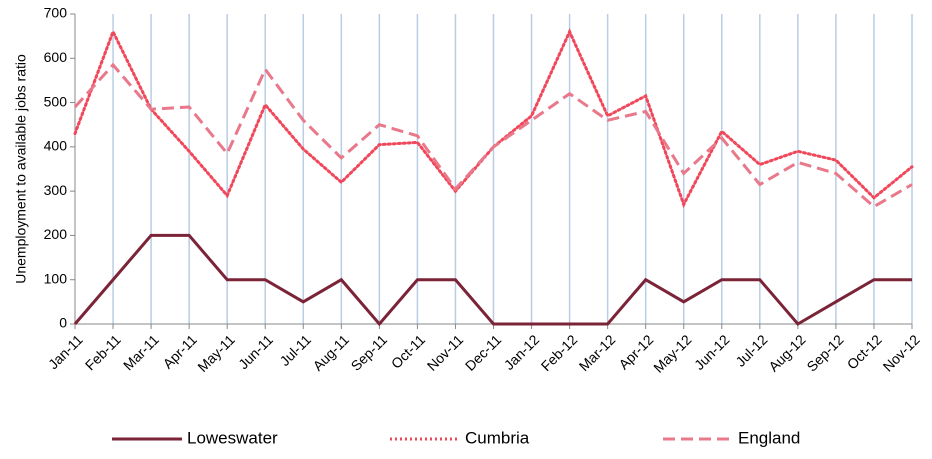  Describe the element at coordinates (672, 353) in the screenshot. I see `x-tick-label: May-12` at that location.